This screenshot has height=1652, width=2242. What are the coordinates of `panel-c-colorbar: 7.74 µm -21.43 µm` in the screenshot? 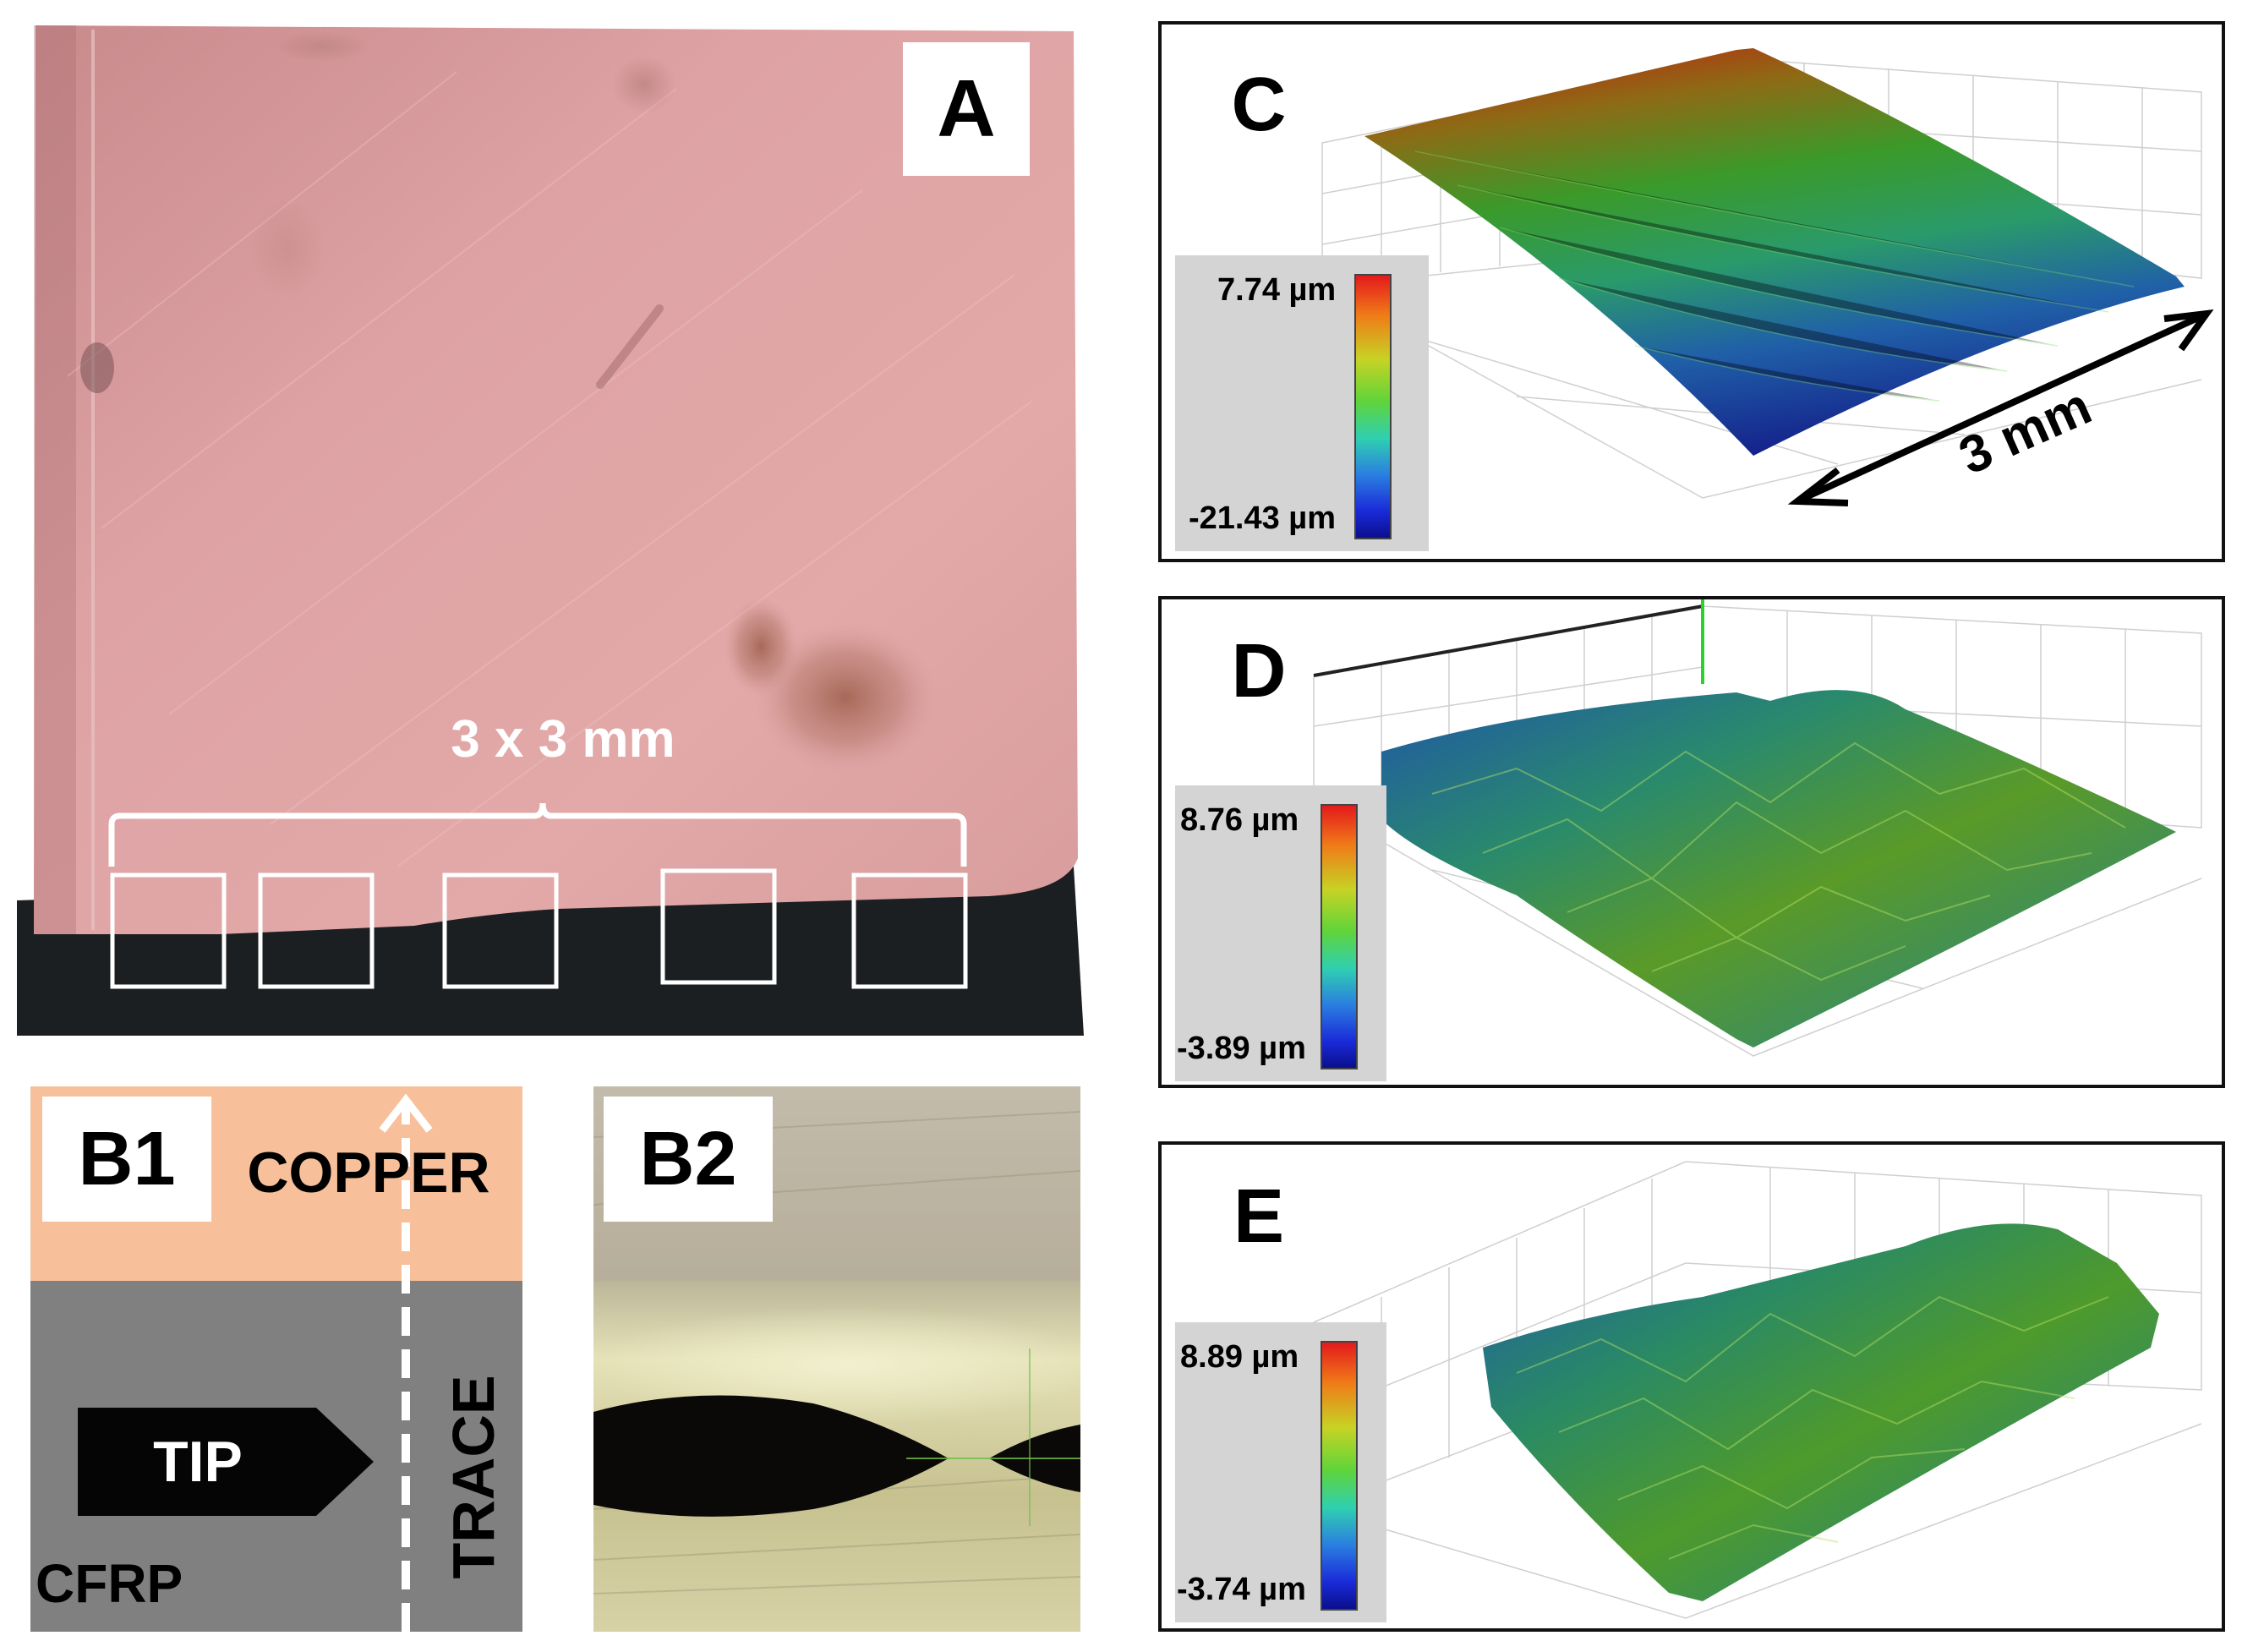 It's located at (1302, 403).